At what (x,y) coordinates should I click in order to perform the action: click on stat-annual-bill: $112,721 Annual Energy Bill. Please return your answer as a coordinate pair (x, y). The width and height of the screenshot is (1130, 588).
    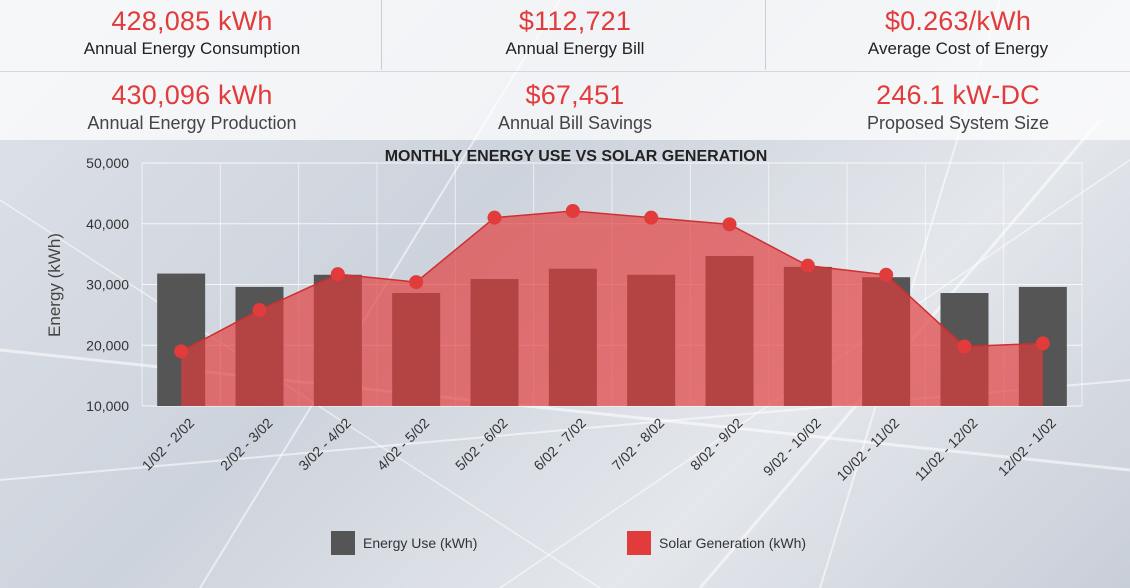
    Looking at the image, I should click on (575, 33).